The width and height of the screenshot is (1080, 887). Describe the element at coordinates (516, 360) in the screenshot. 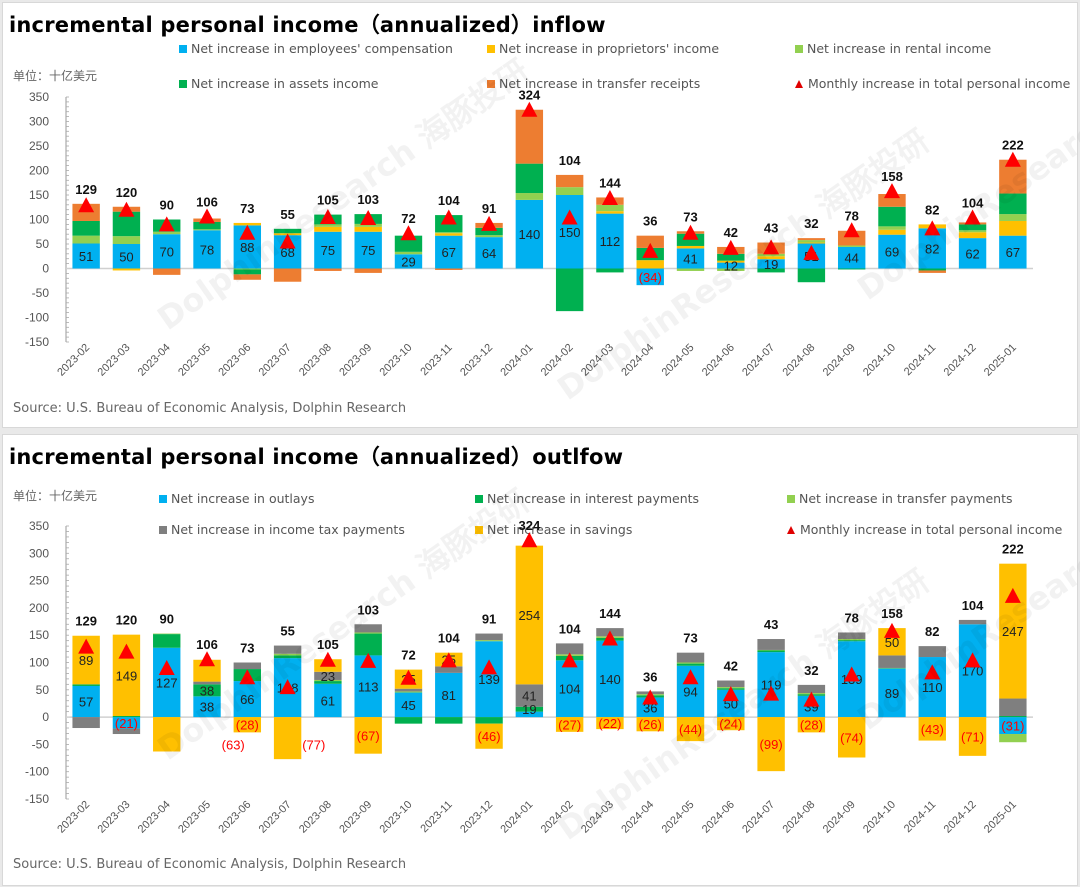

I see `x-tick-label: 2024-01` at that location.